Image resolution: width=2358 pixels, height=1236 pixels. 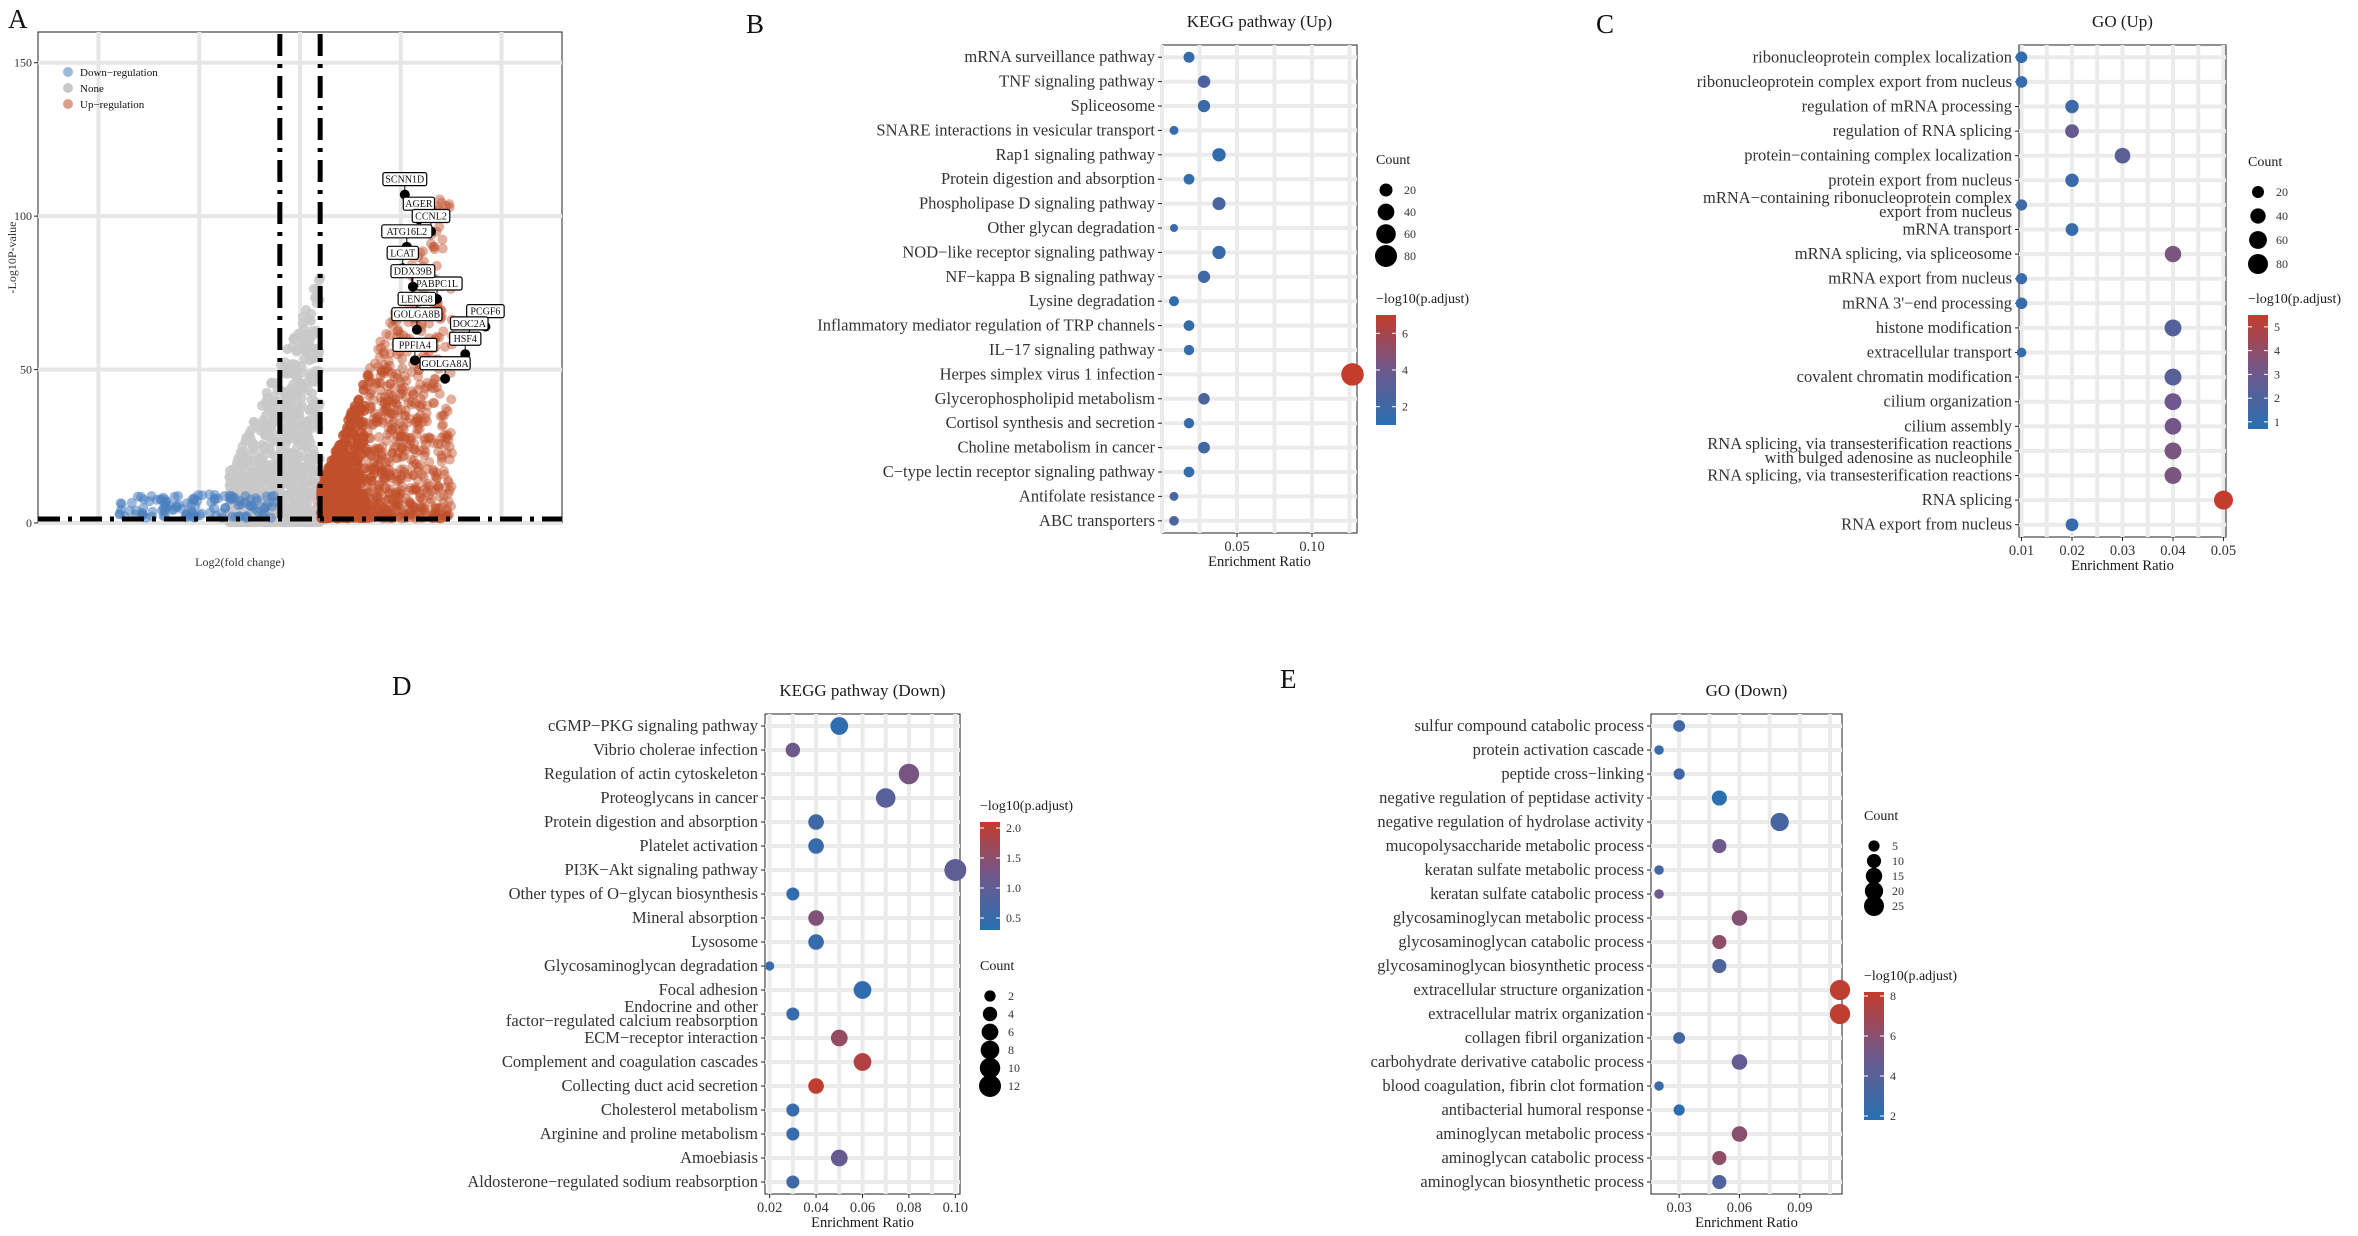 I want to click on down-point, so click(x=174, y=496).